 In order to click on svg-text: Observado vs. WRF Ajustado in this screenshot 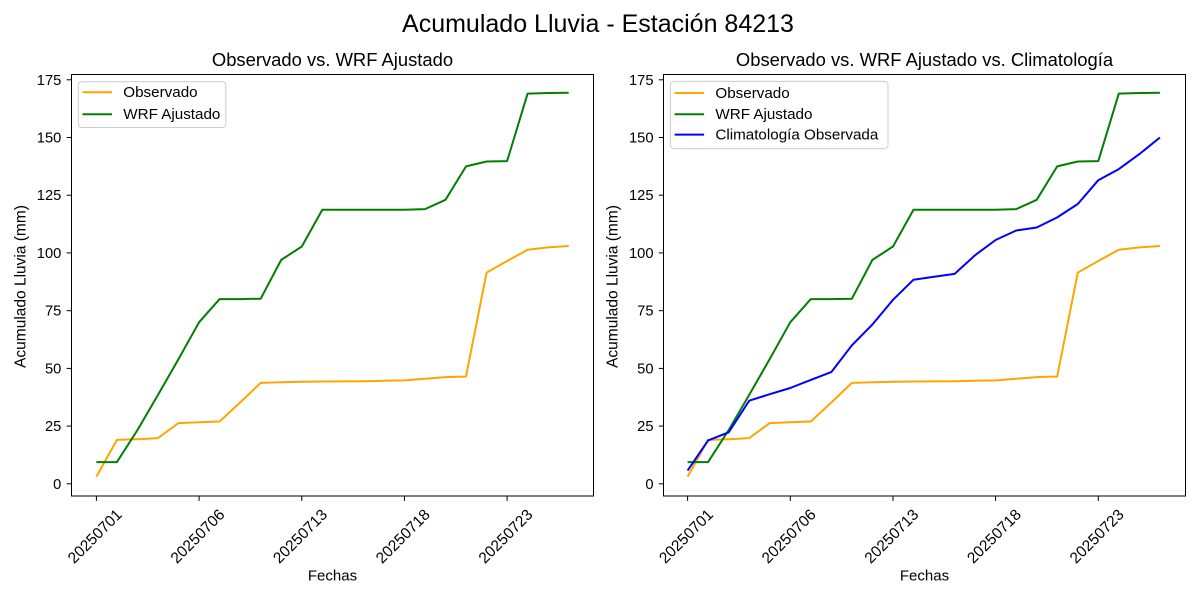, I will do `click(332, 59)`.